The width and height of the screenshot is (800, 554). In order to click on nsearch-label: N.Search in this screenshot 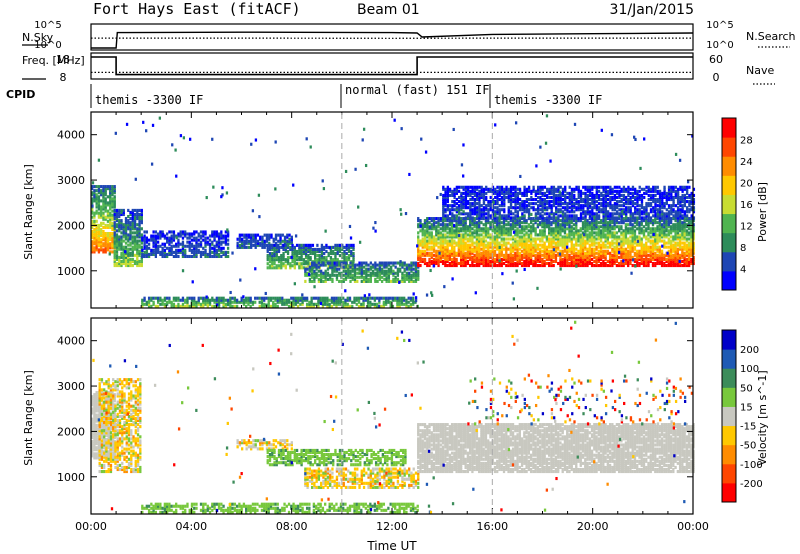, I will do `click(771, 36)`.